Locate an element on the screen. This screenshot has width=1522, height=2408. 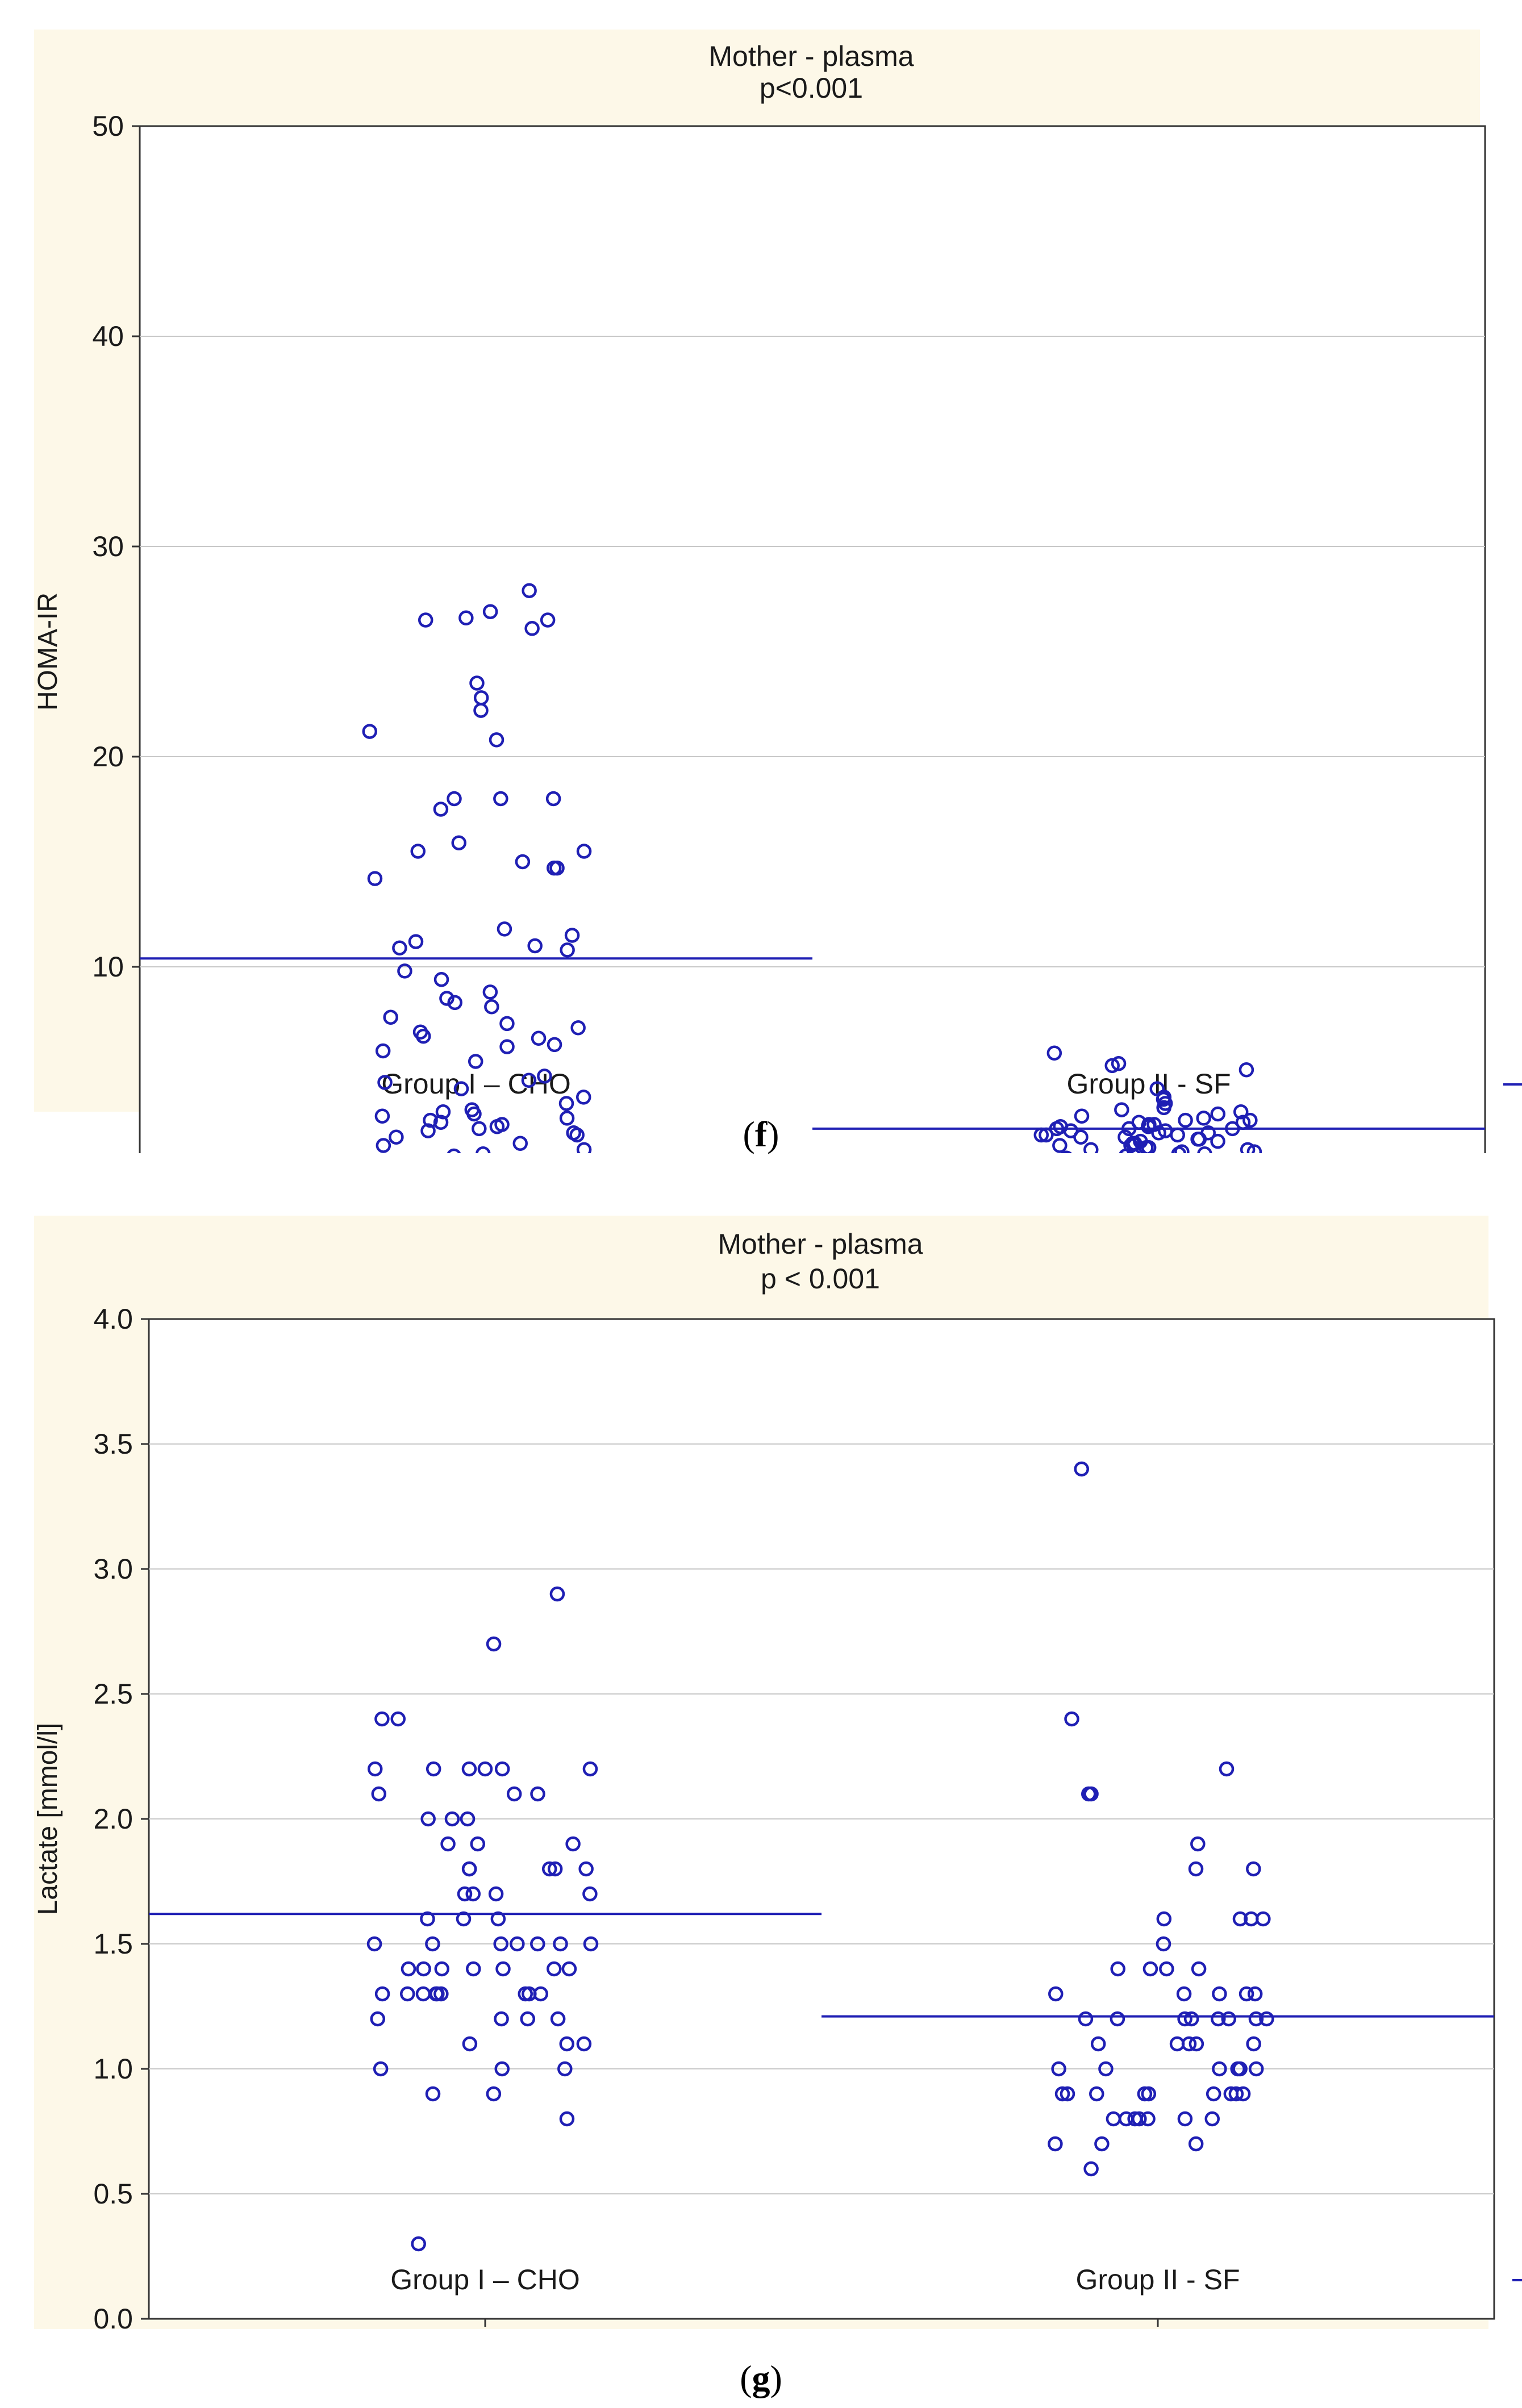
y-tick-label: 0.0 is located at coordinates (113, 2319).